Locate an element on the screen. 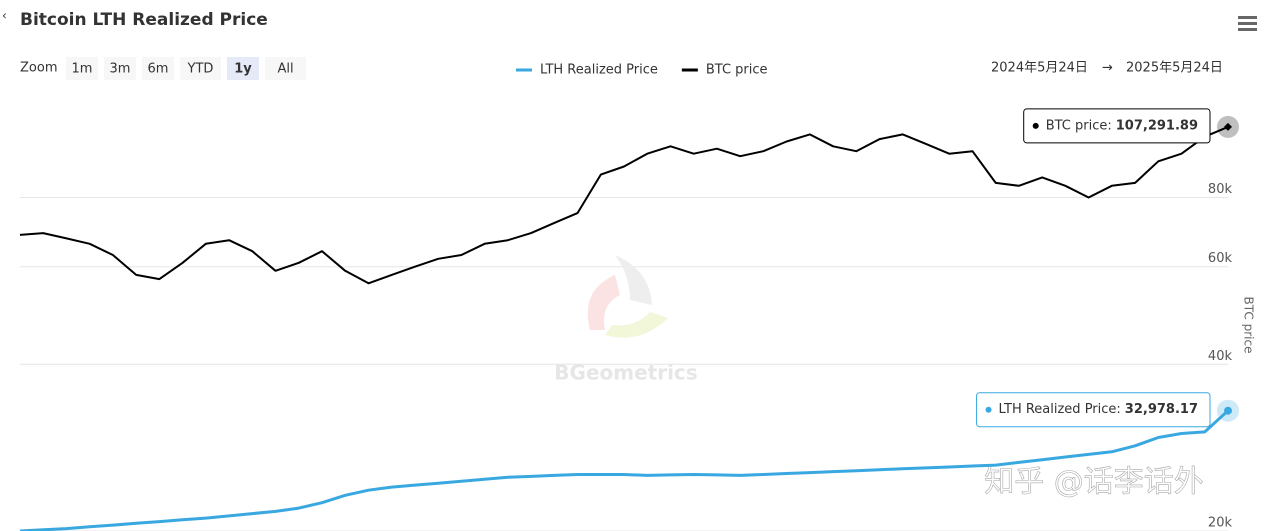 This screenshot has width=1268, height=531. tooltip: BTC price: 107,291.89 is located at coordinates (1117, 126).